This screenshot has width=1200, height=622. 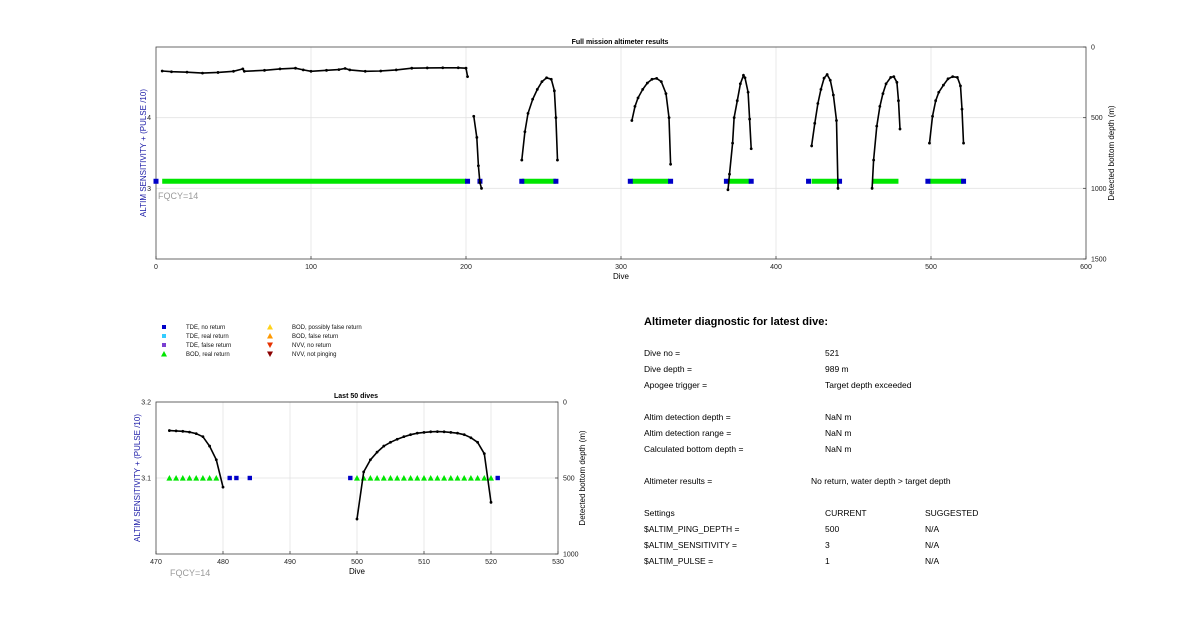 I want to click on x-tick-label: 0, so click(x=156, y=267).